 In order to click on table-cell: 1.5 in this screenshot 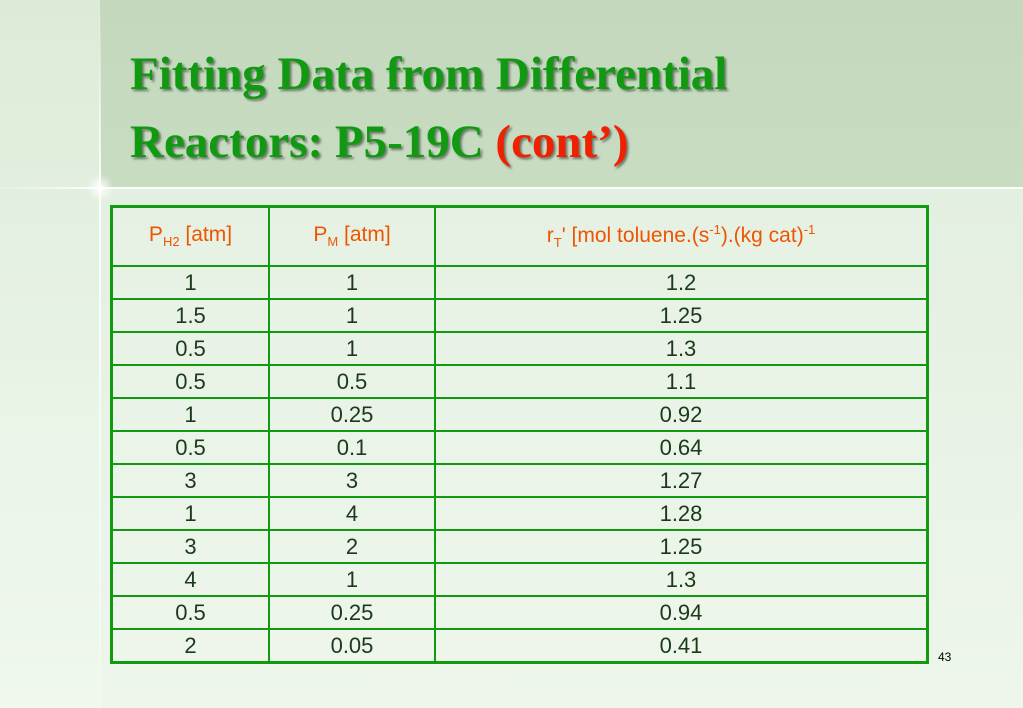, I will do `click(190, 315)`.